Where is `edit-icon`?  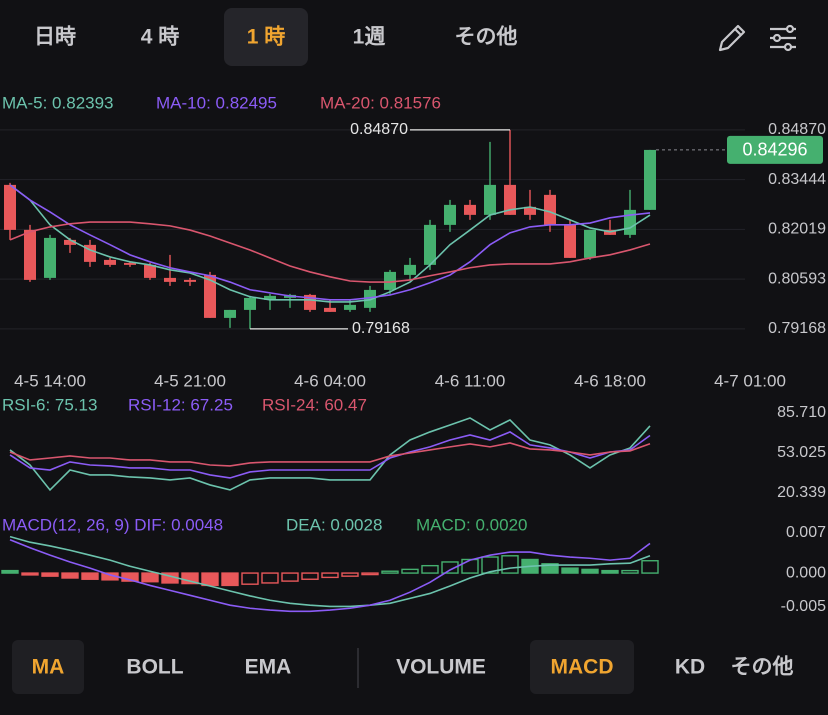
edit-icon is located at coordinates (732, 38).